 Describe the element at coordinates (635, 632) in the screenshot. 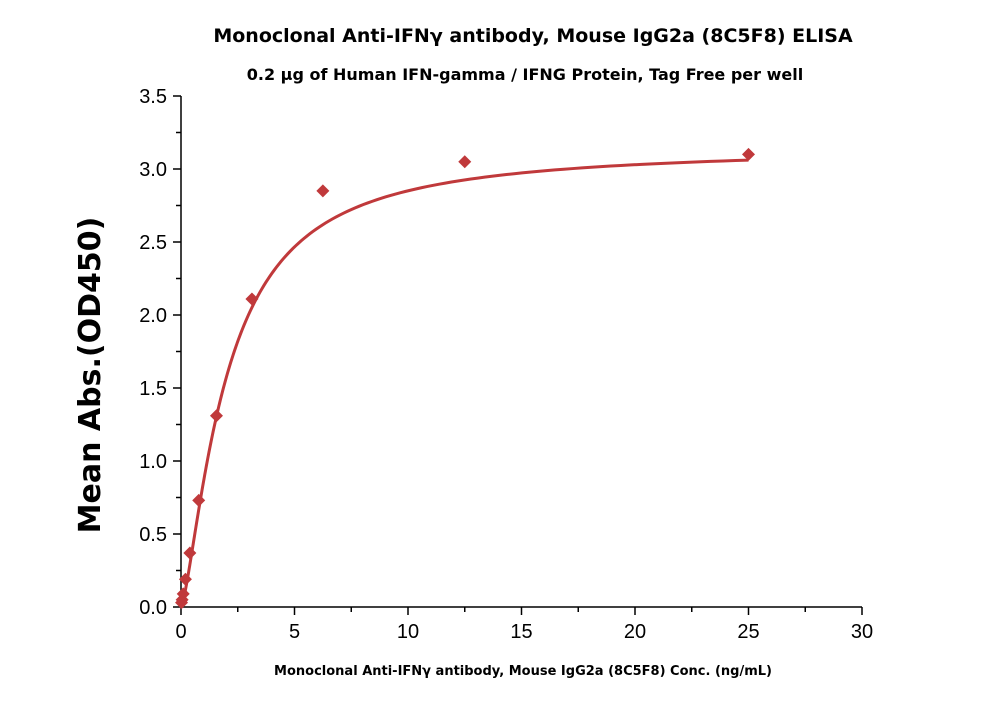

I see `x-tick-label: 20` at that location.